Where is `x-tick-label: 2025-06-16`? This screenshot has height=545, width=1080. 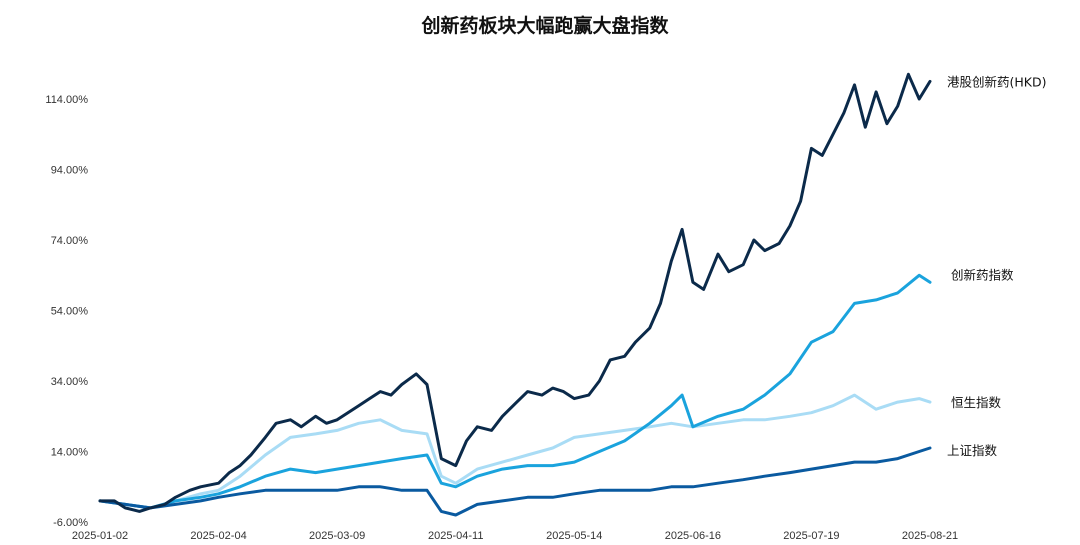
x-tick-label: 2025-06-16 is located at coordinates (693, 536).